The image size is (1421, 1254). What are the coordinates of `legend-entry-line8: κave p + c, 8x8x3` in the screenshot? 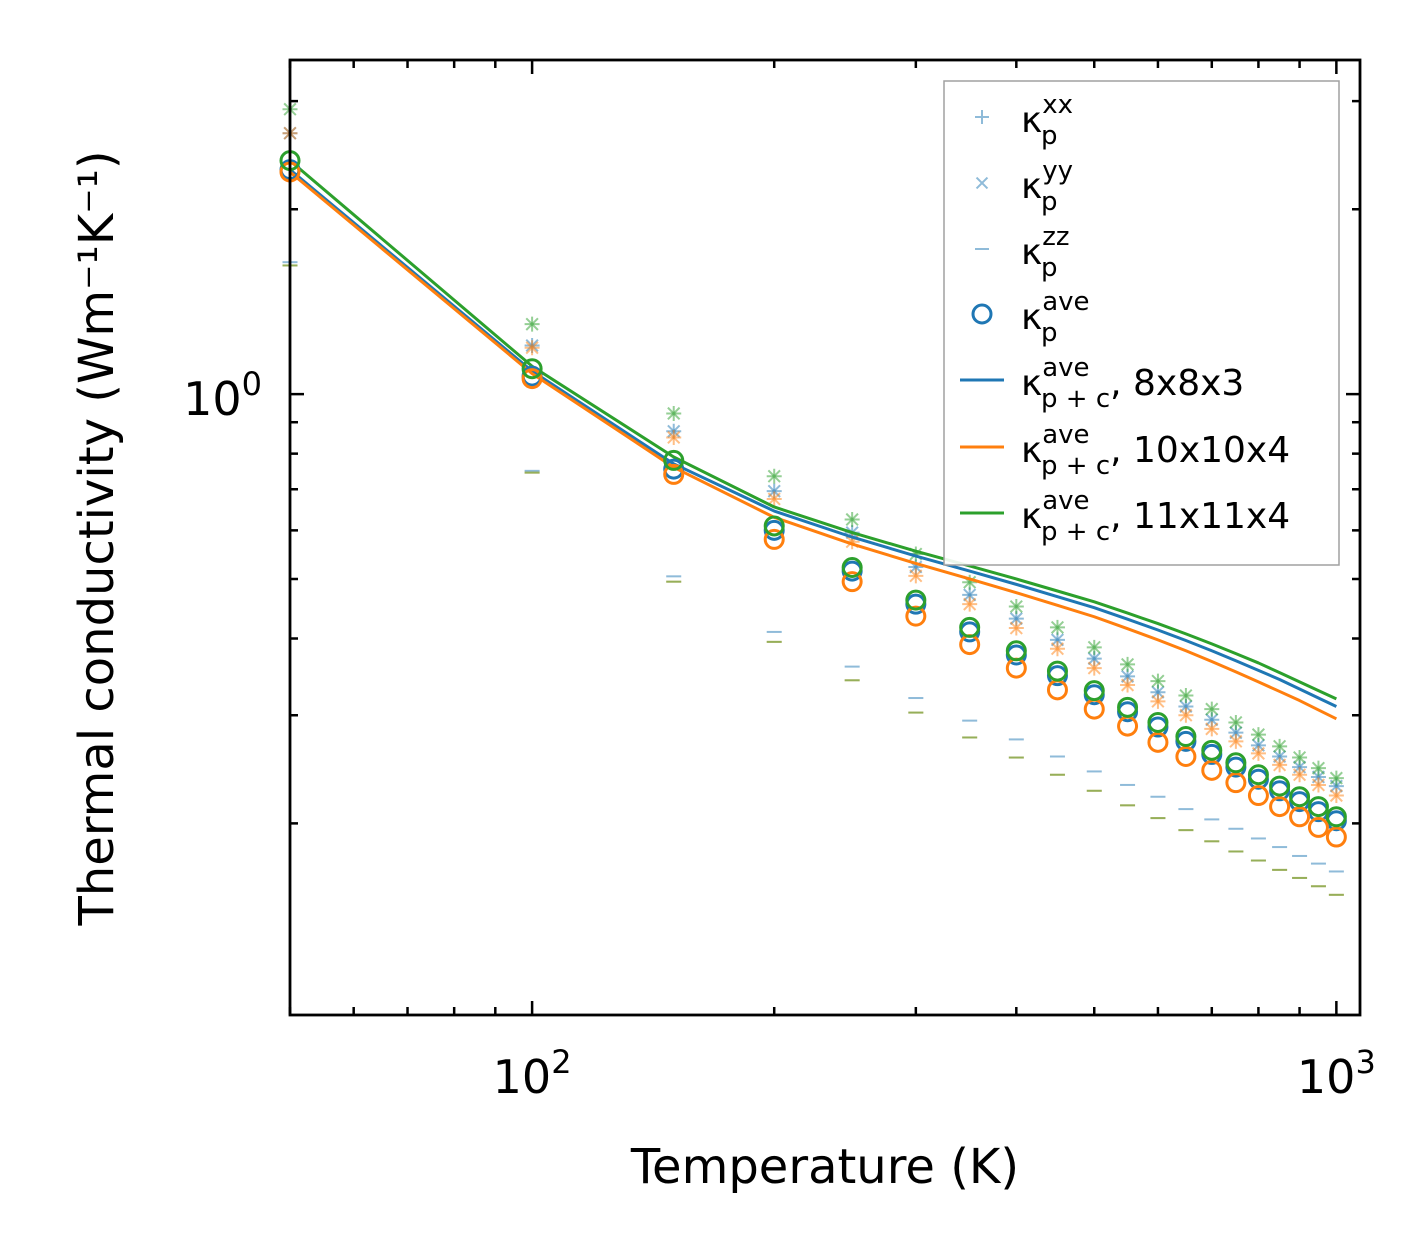 It's located at (1102, 383).